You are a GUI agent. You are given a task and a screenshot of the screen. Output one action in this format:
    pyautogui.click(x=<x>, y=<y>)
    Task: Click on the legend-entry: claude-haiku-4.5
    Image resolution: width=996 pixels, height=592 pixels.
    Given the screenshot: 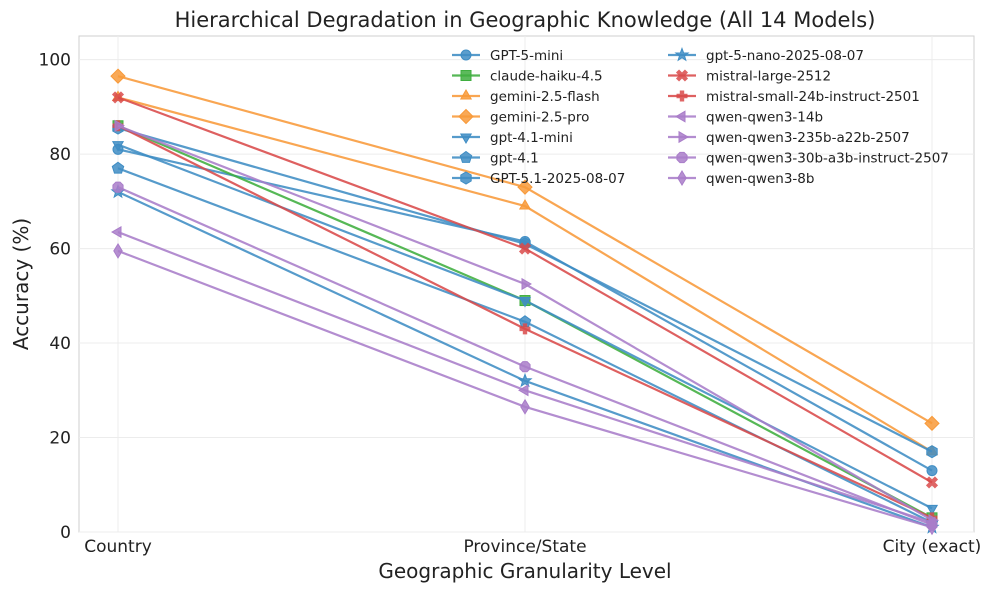 What is the action you would take?
    pyautogui.click(x=527, y=77)
    